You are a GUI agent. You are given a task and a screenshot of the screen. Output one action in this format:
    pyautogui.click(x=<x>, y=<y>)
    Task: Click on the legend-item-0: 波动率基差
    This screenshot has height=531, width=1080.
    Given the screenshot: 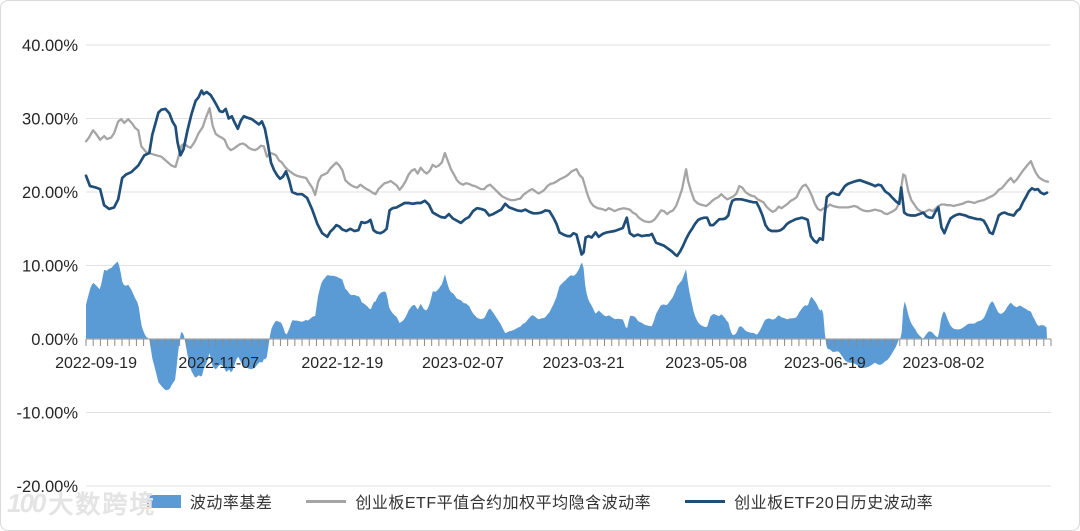 What is the action you would take?
    pyautogui.click(x=209, y=501)
    